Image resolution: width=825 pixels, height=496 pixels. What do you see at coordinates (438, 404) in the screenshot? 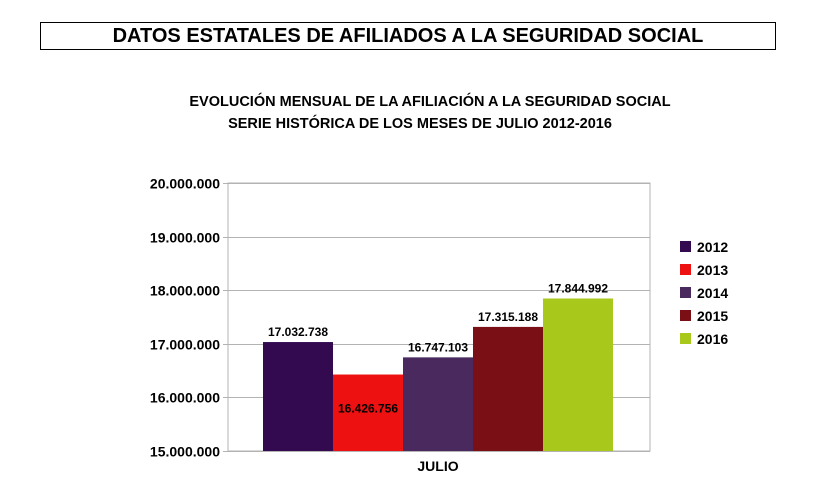
I see `bar-2014` at bounding box center [438, 404].